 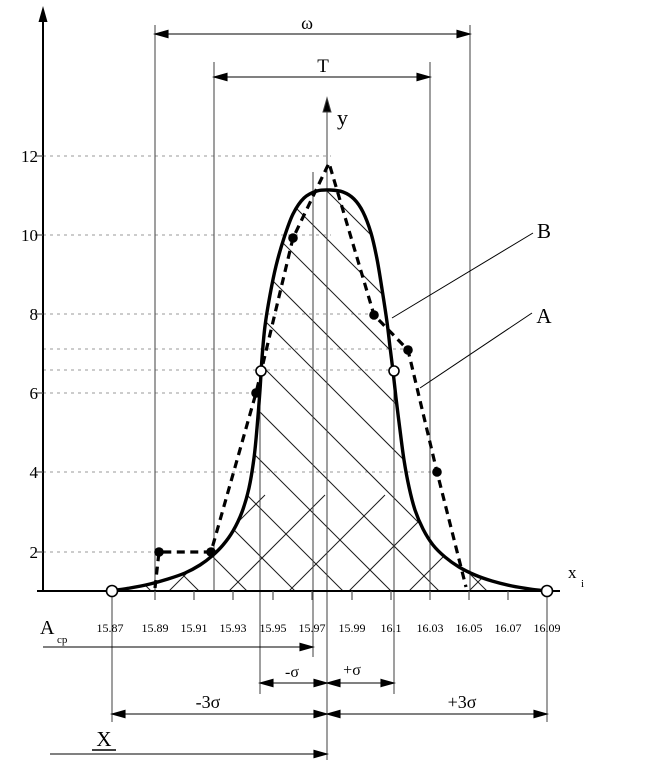 What do you see at coordinates (547, 628) in the screenshot?
I see `x-tick-label: 16.09` at bounding box center [547, 628].